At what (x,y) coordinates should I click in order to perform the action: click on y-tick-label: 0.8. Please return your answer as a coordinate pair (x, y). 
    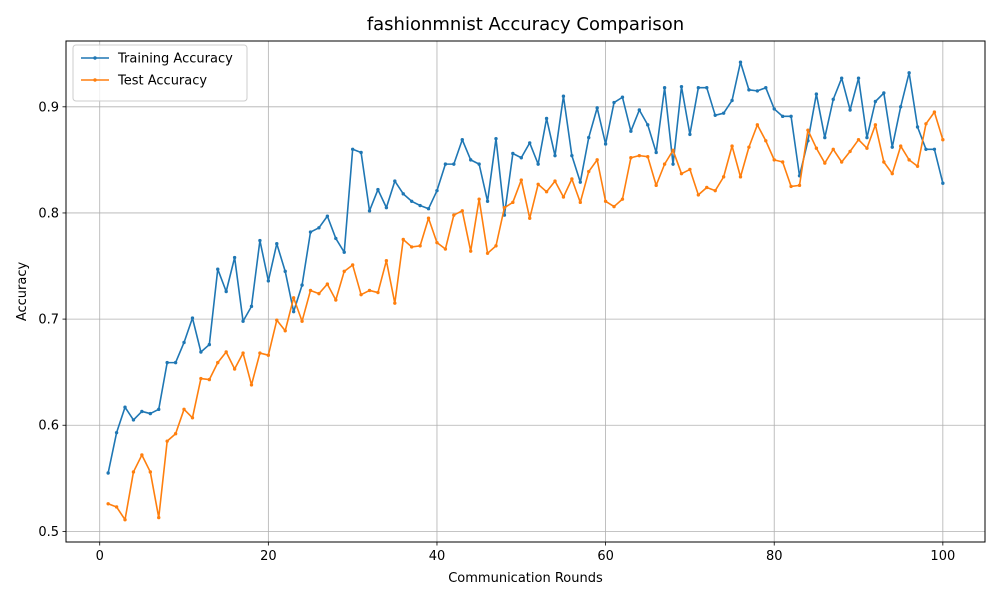
    Looking at the image, I should click on (48, 213).